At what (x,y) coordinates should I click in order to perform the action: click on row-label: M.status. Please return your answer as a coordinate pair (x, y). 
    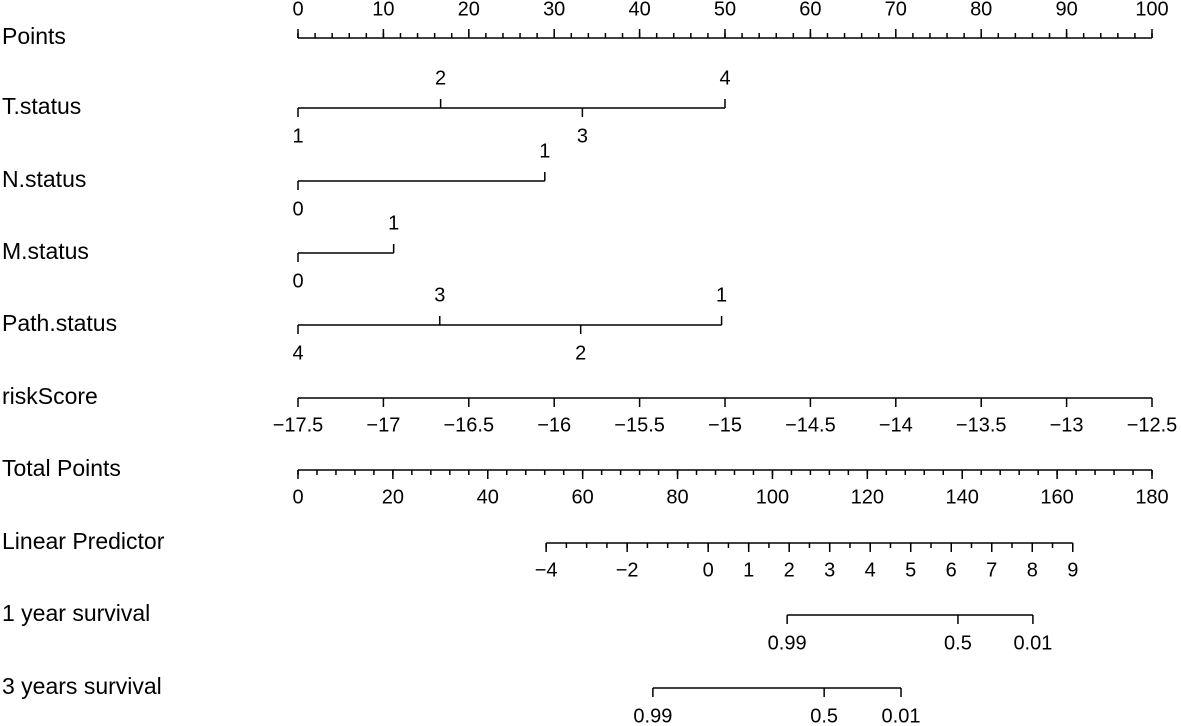
    Looking at the image, I should click on (45, 251).